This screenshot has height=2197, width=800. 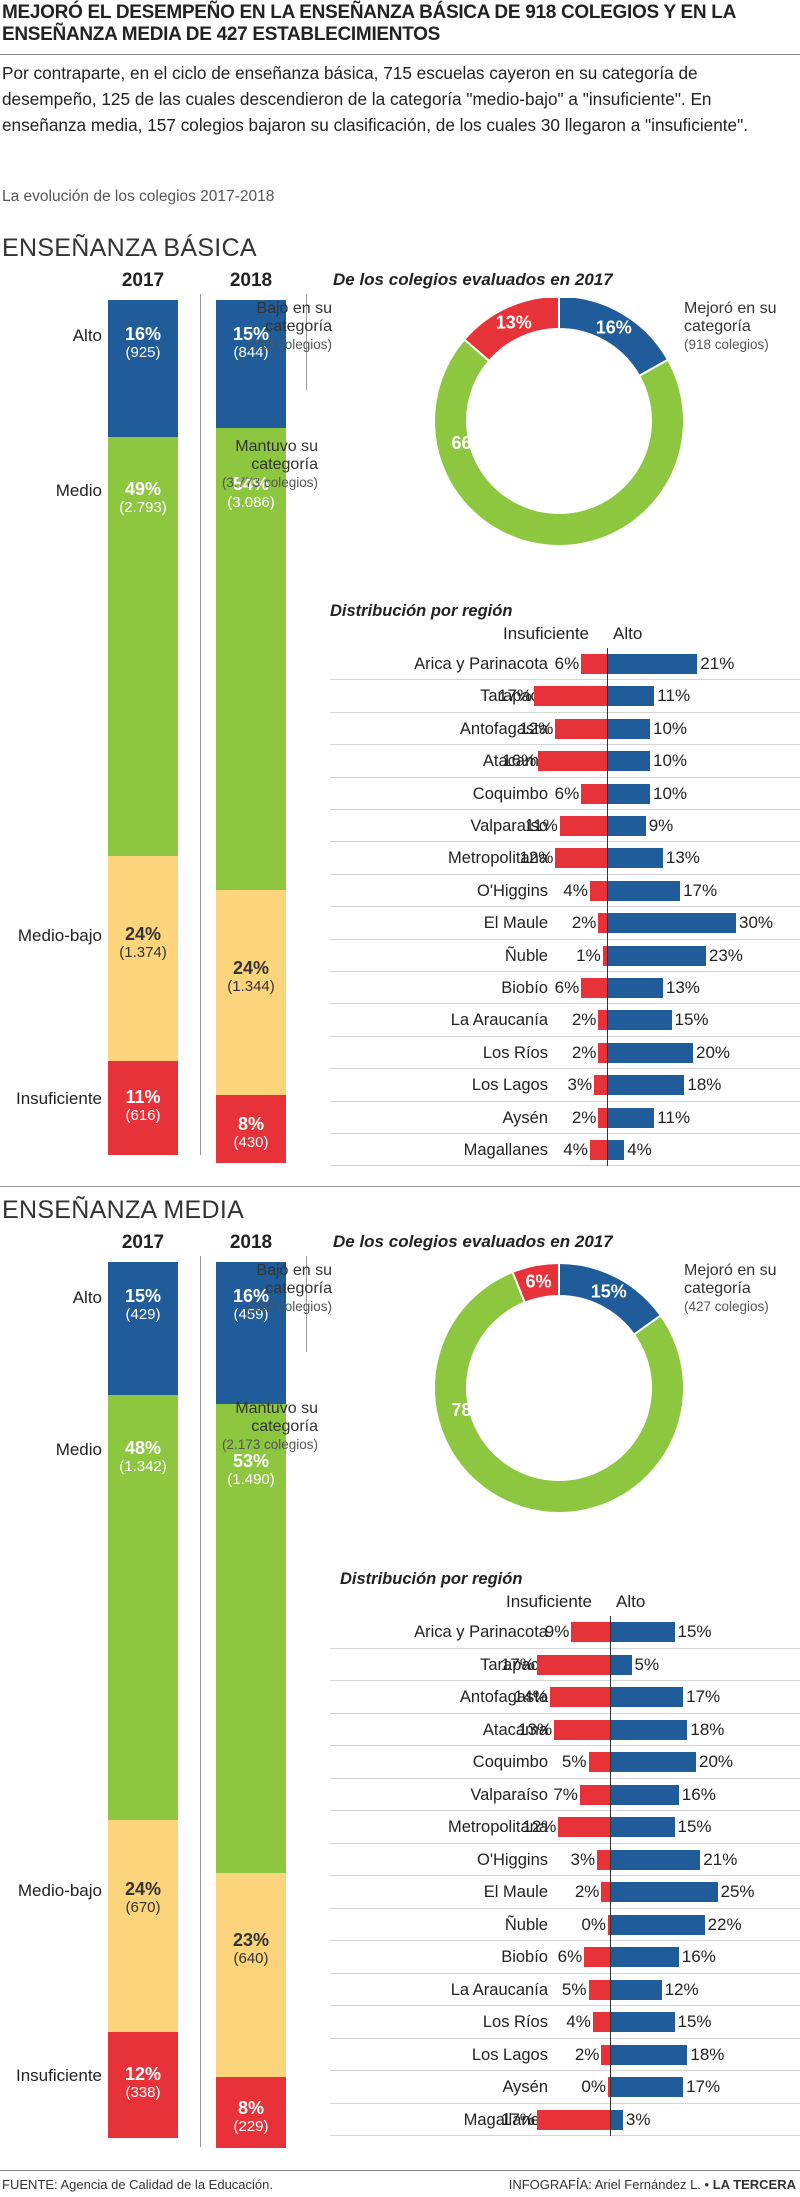 I want to click on donut-caption-mantuvo: Mantuvo su categoría (3.773 colegios), so click(x=253, y=465).